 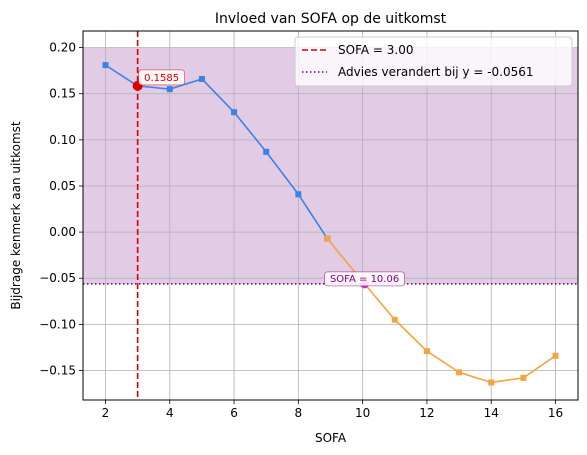 I want to click on annotation-box-sofa-value, so click(x=162, y=77).